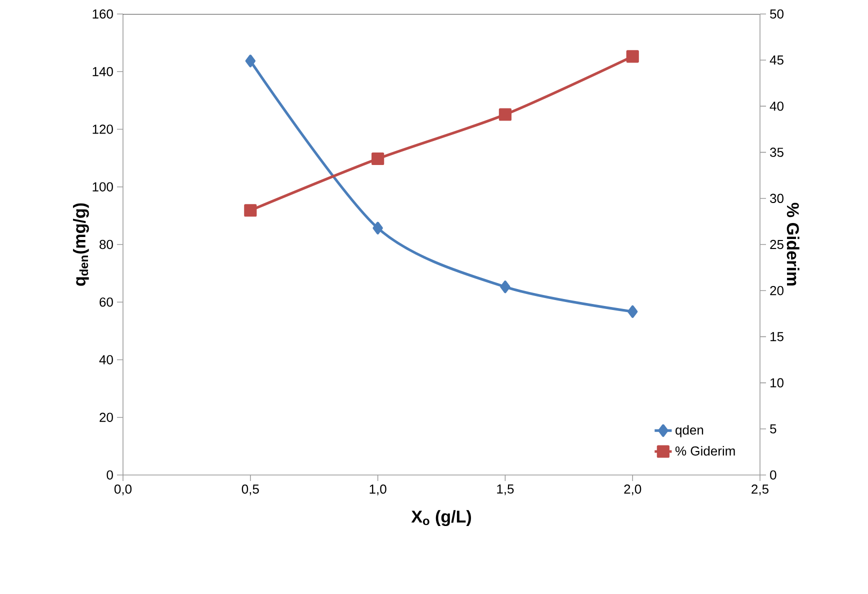 This screenshot has height=594, width=868. What do you see at coordinates (777, 152) in the screenshot?
I see `y2-tick-label: 35` at bounding box center [777, 152].